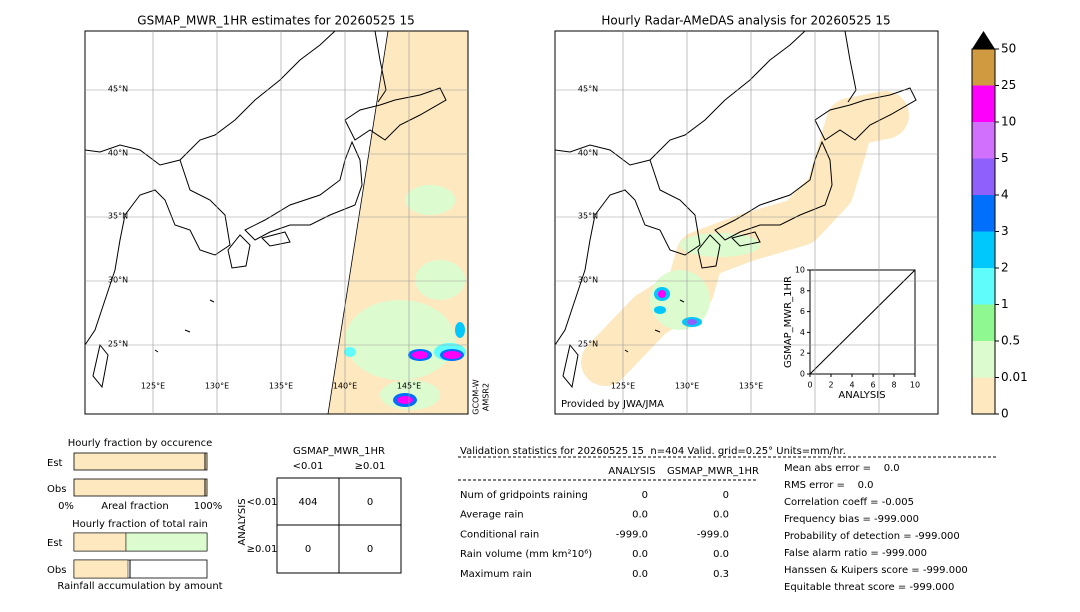  Describe the element at coordinates (140, 524) in the screenshot. I see `panel-title: Hourly fraction of total rain` at that location.